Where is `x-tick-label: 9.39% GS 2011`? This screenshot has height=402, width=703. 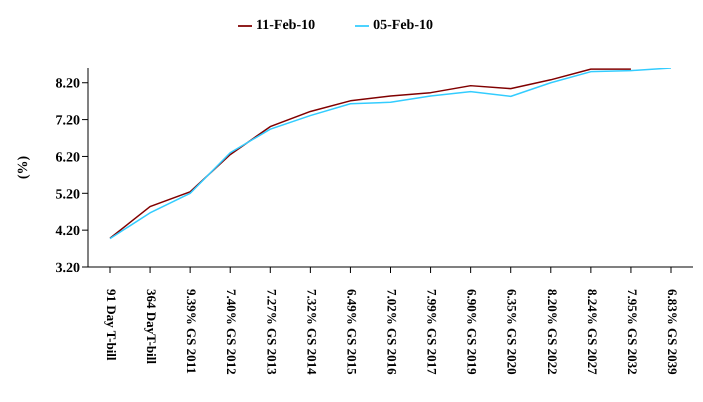 x-tick-label: 9.39% GS 2011 is located at coordinates (192, 331).